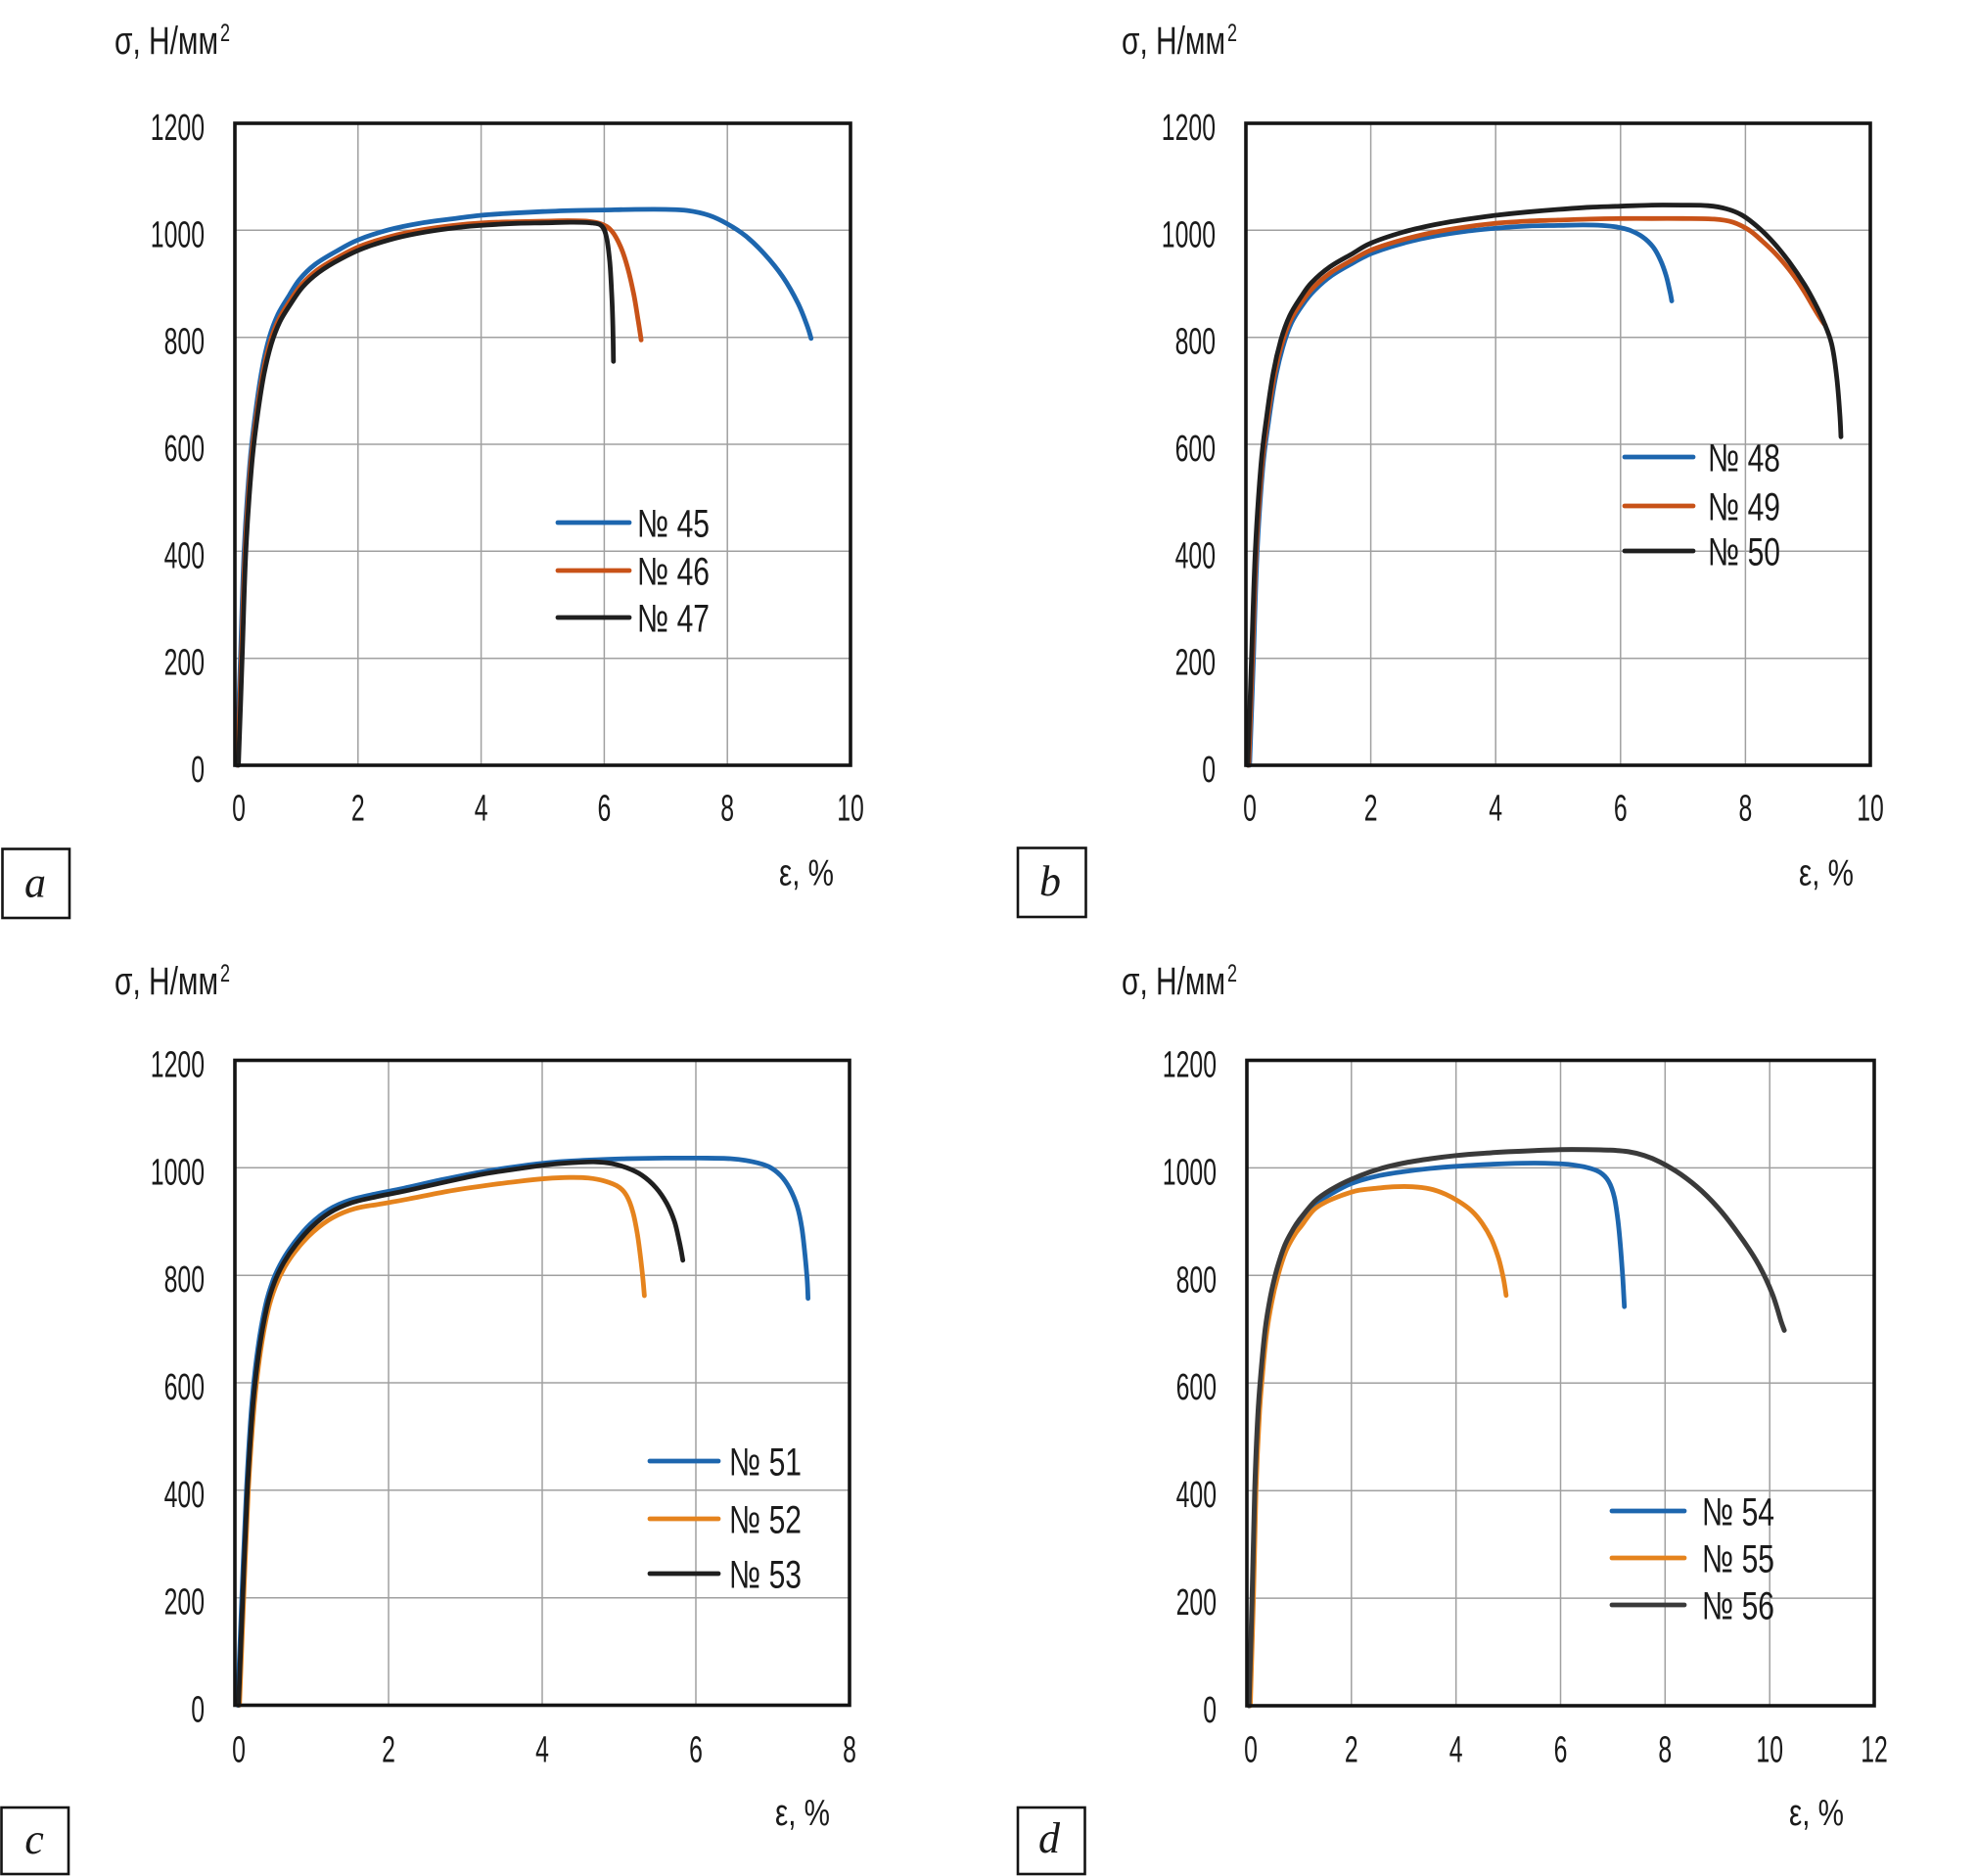 The width and height of the screenshot is (1977, 1876). Describe the element at coordinates (35, 883) in the screenshot. I see `svg-text: a` at that location.